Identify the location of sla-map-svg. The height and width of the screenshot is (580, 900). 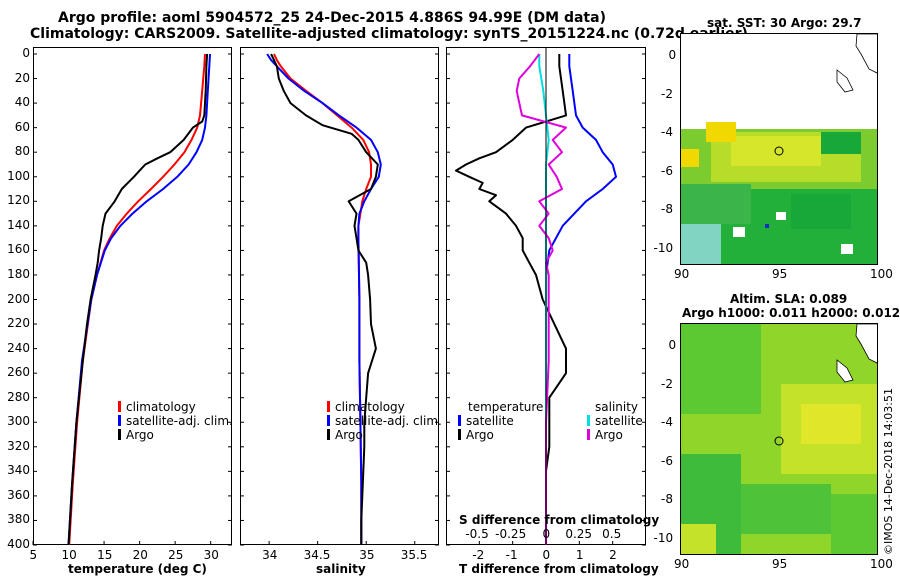
(779, 439).